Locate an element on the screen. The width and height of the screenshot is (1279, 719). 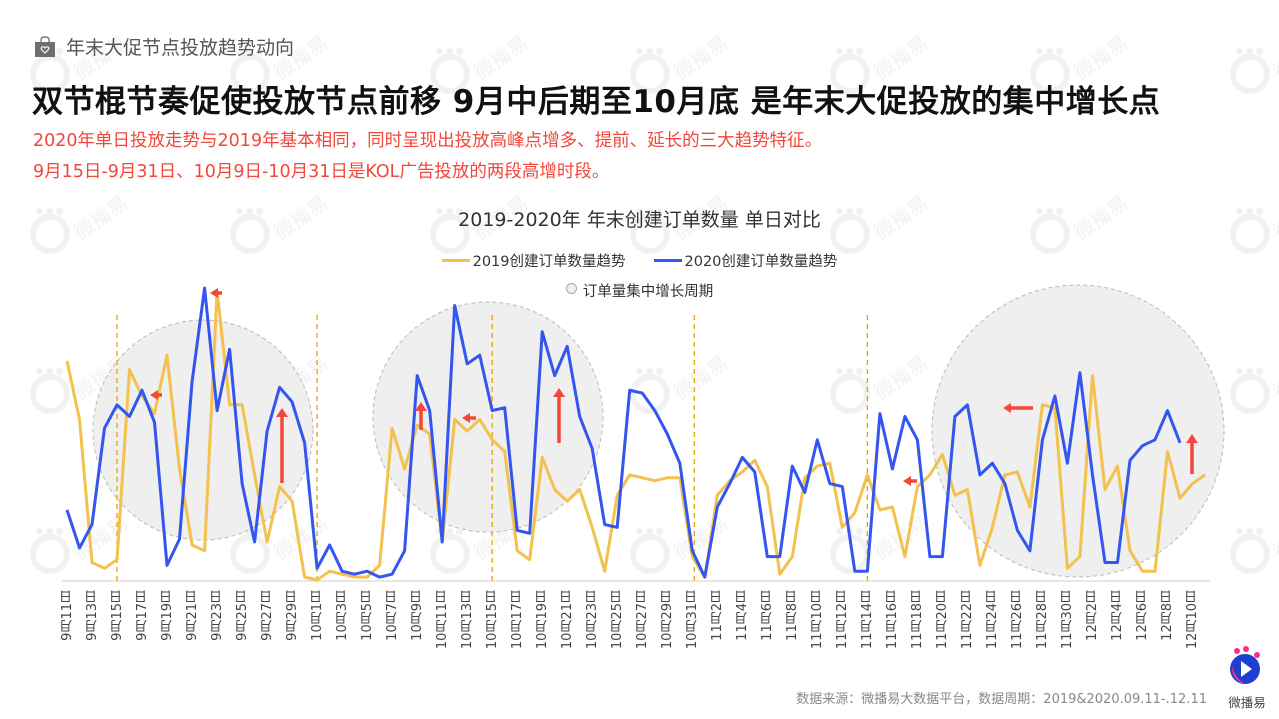
chart-legend: 2019创建订单数量趋势 2020创建订单数量趋势 is located at coordinates (639, 260).